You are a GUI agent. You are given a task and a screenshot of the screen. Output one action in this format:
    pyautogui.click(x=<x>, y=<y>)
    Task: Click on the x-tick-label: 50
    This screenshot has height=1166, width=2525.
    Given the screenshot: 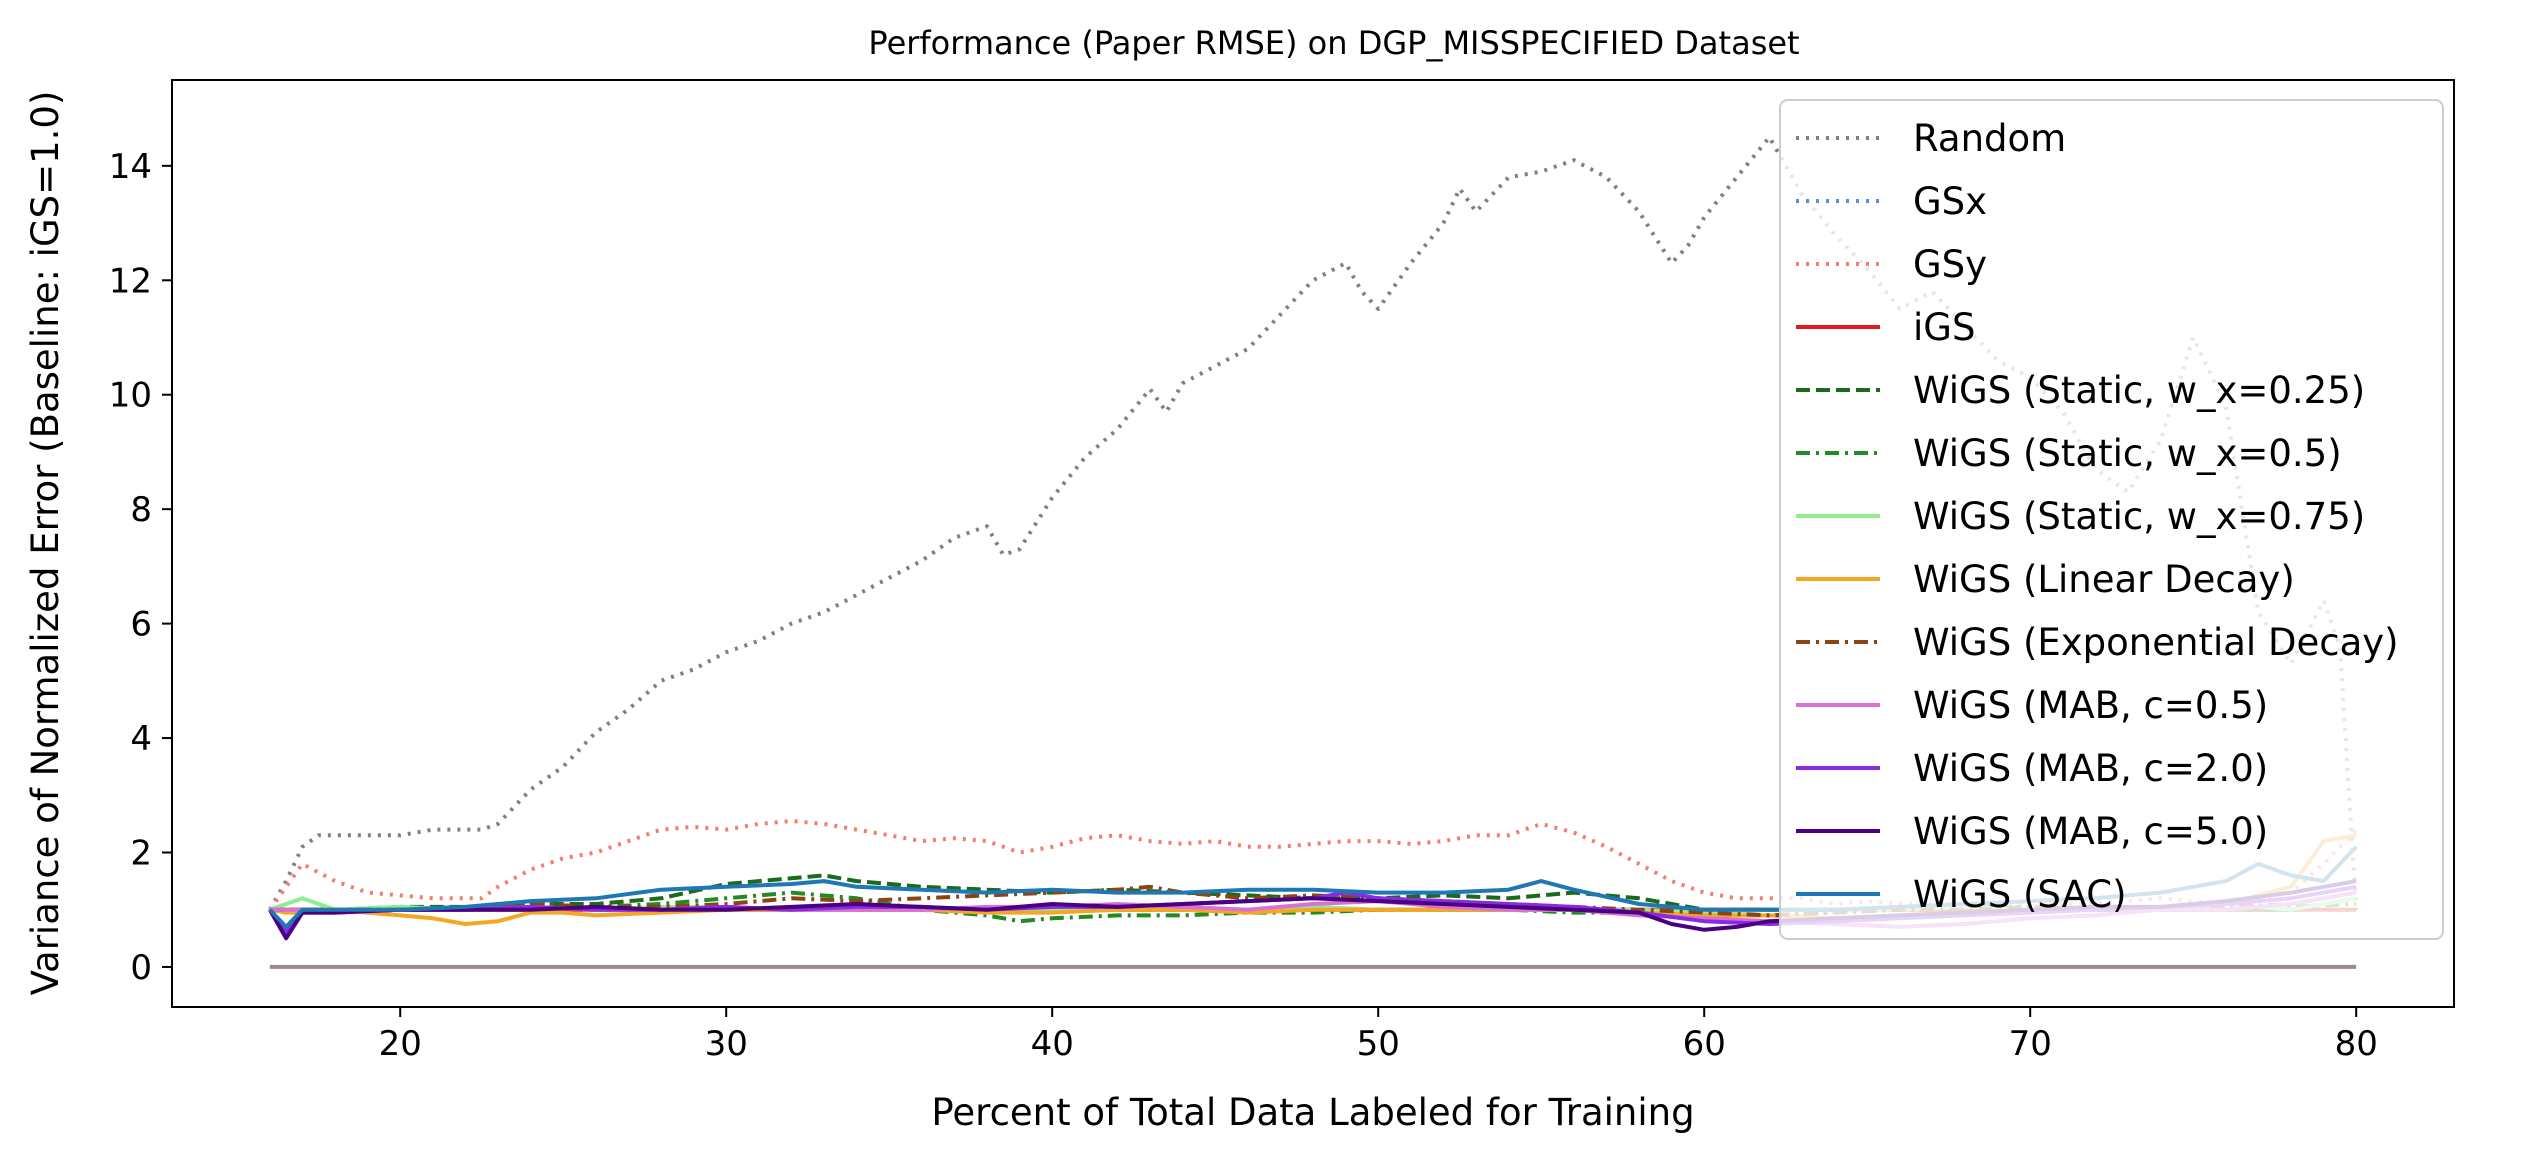 What is the action you would take?
    pyautogui.click(x=1378, y=1044)
    